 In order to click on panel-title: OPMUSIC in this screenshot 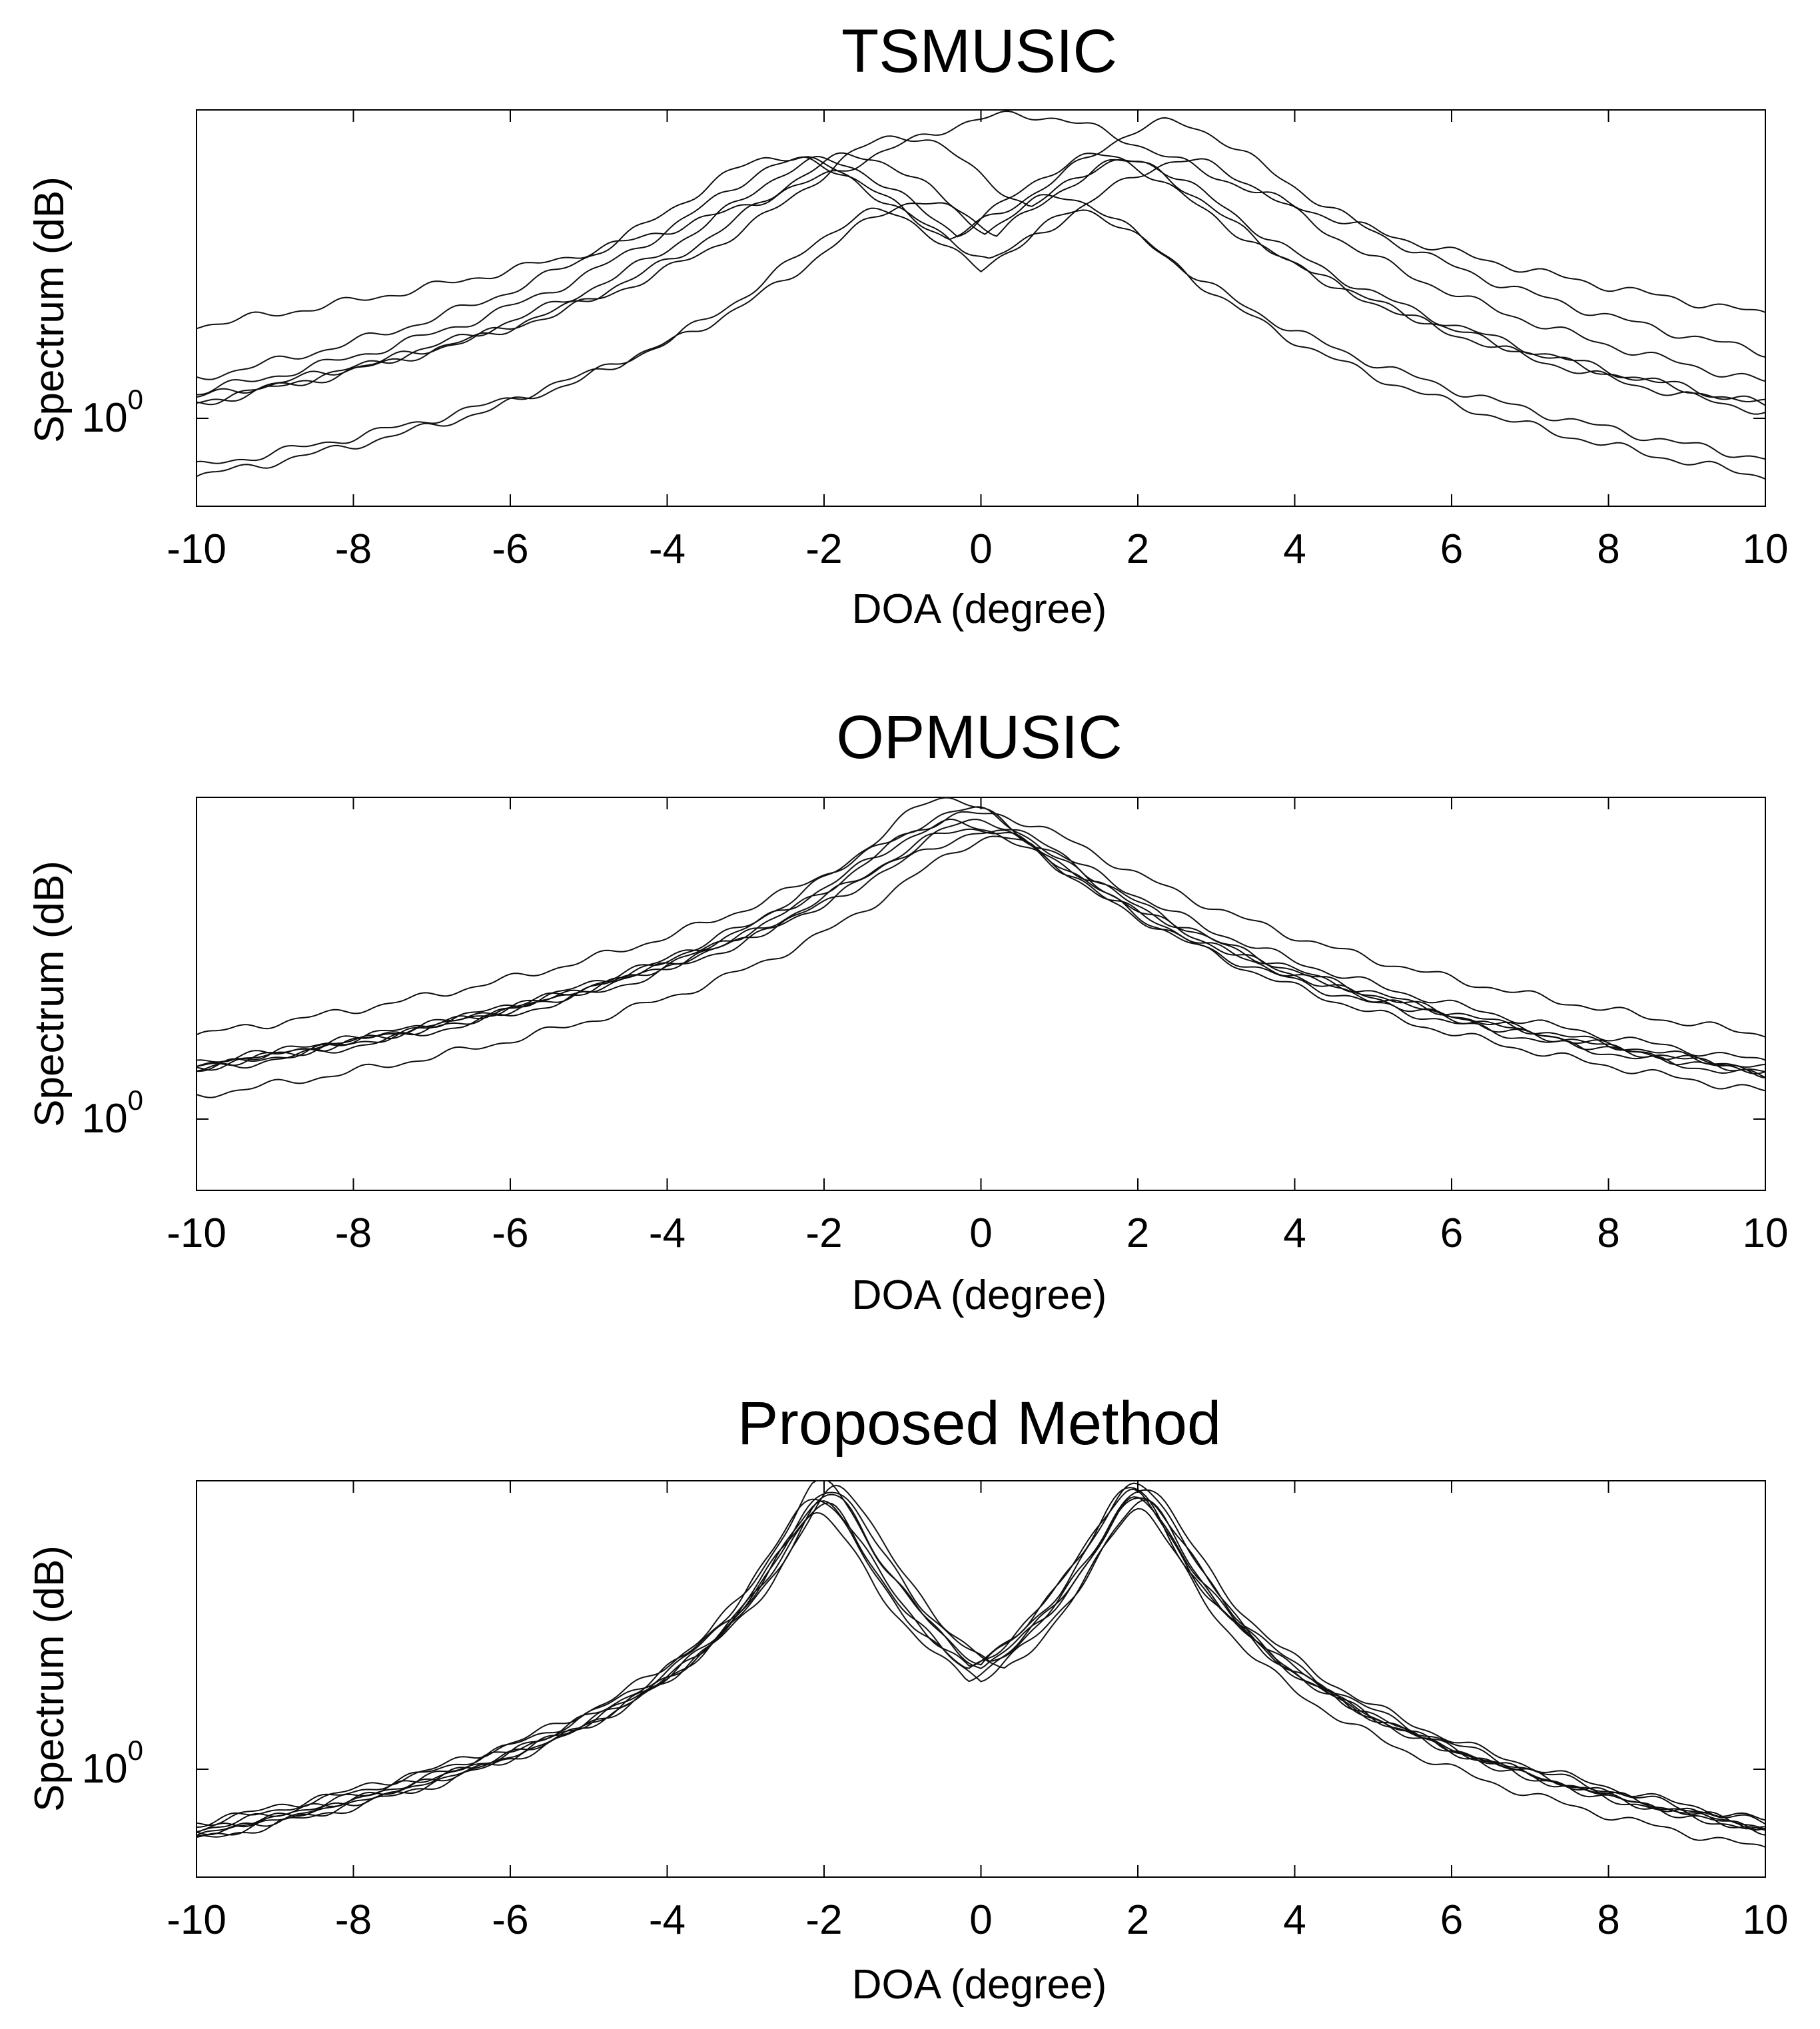, I will do `click(979, 737)`.